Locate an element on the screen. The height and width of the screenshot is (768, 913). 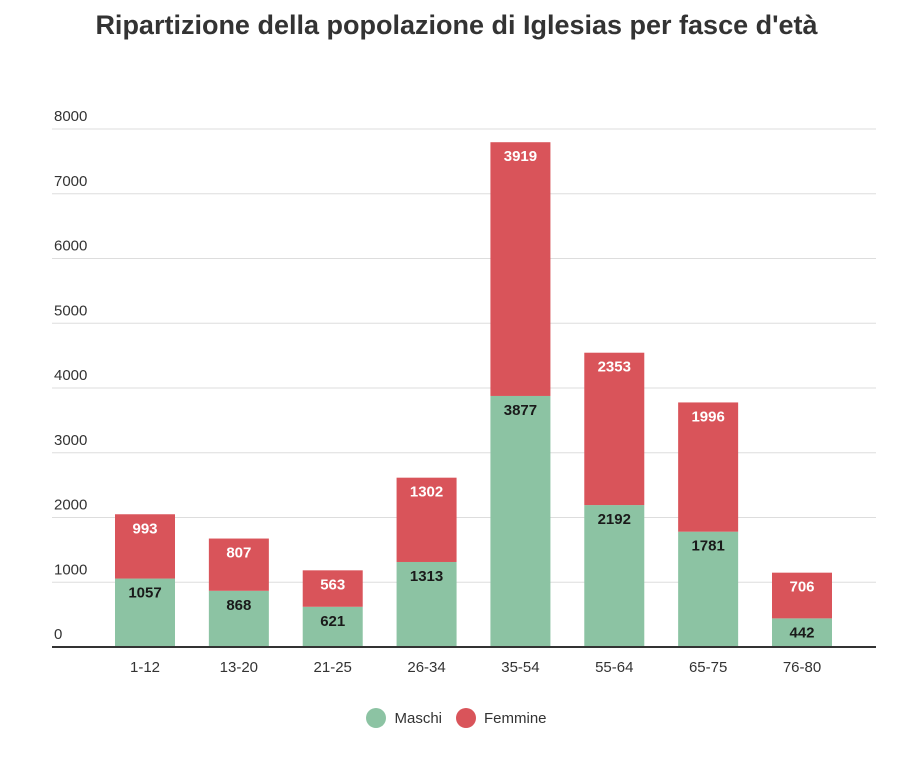
data-label-maschi: 1057 is located at coordinates (144, 593).